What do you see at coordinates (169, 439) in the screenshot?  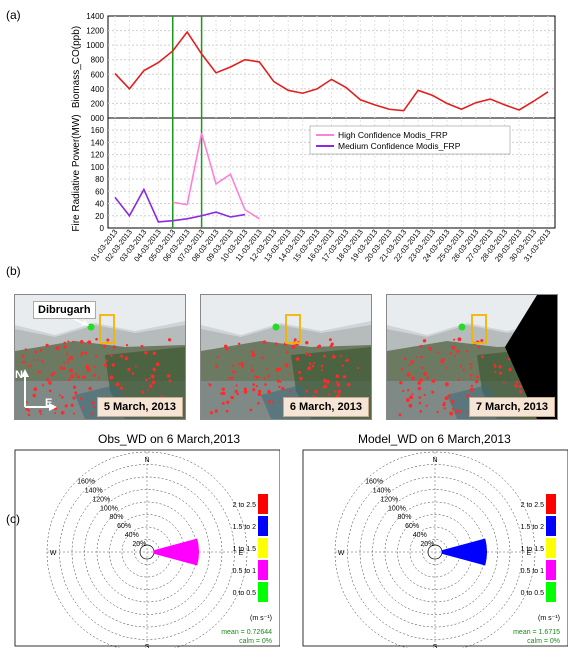 I see `obs-wind-rose-title: Obs_WD on 6 March,2013` at bounding box center [169, 439].